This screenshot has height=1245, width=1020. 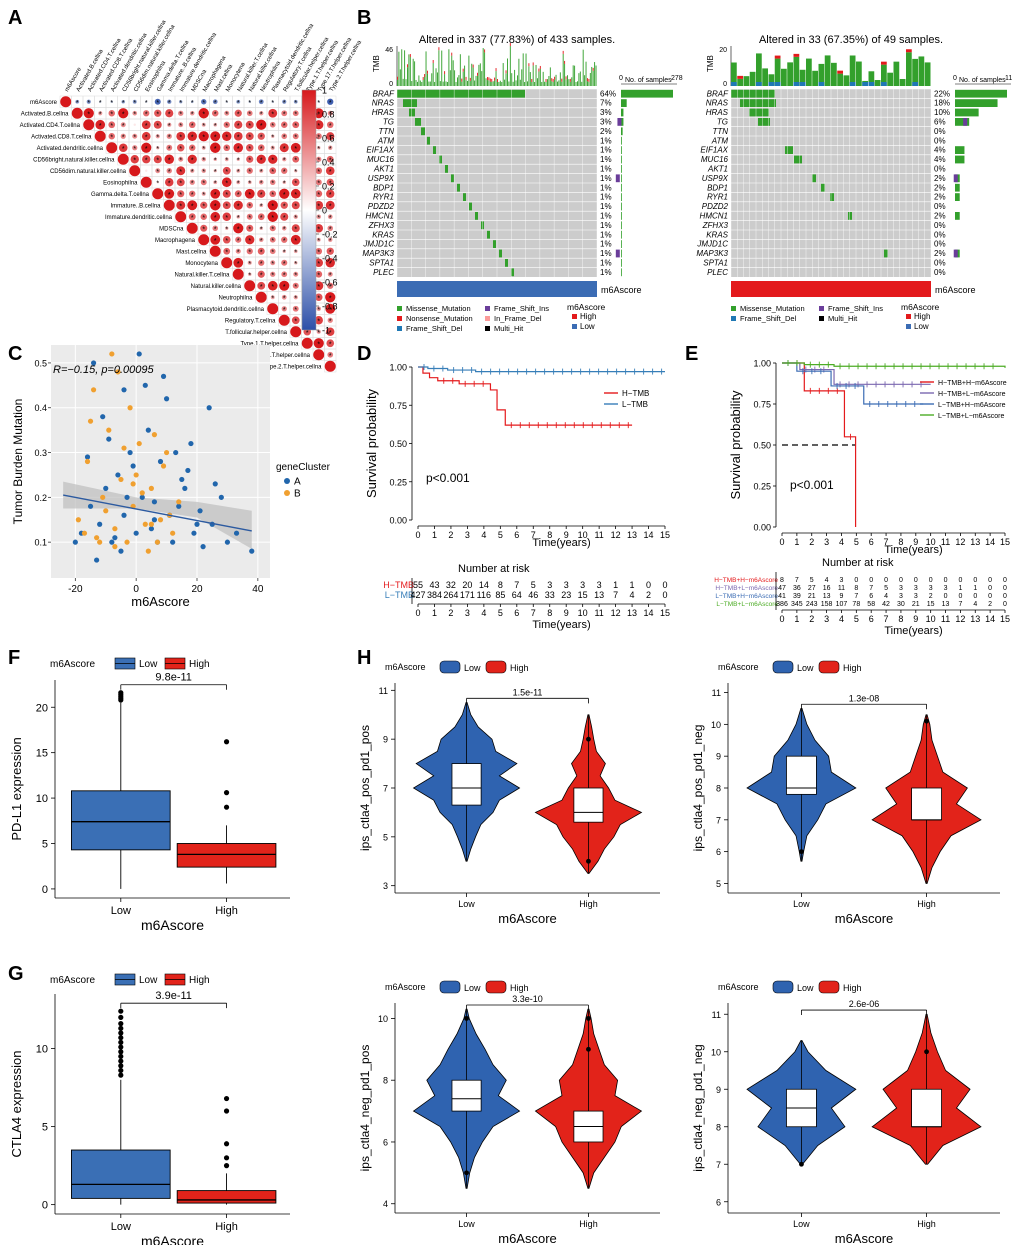 What do you see at coordinates (1005, 619) in the screenshot?
I see `risk-x-tick-label: 15` at bounding box center [1005, 619].